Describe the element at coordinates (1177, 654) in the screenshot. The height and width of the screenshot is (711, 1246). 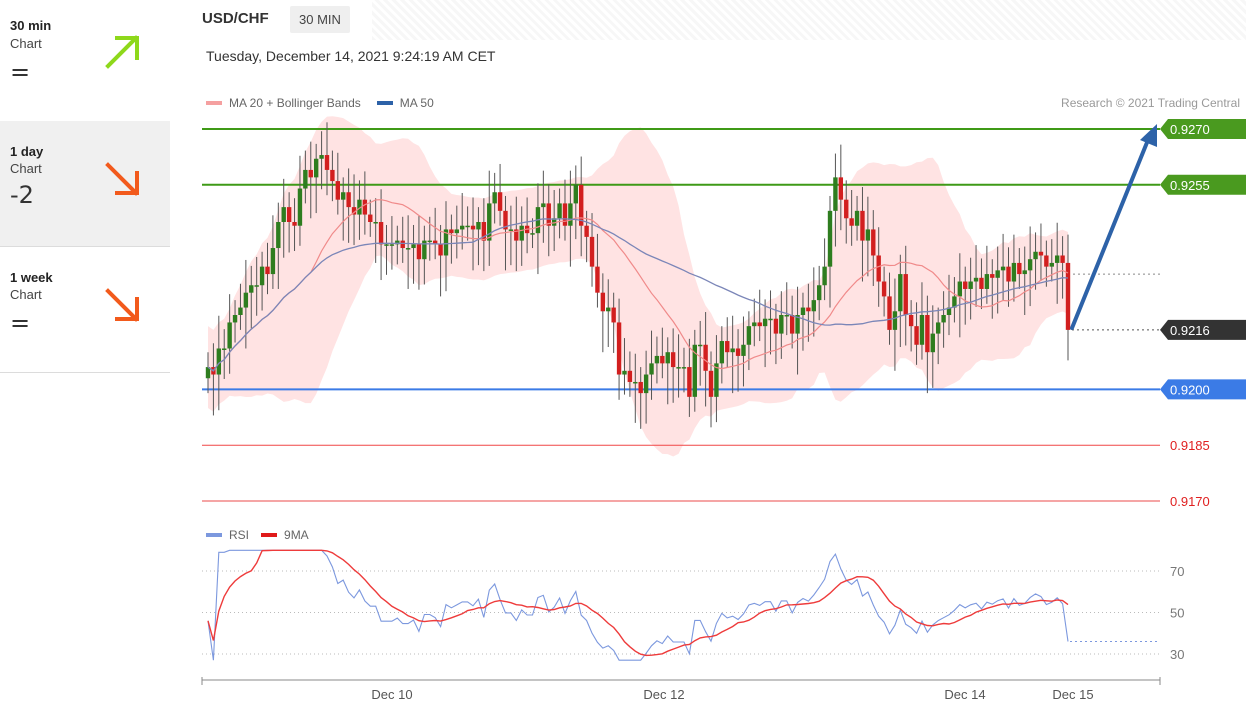
I see `rsi-level-label: 30` at that location.